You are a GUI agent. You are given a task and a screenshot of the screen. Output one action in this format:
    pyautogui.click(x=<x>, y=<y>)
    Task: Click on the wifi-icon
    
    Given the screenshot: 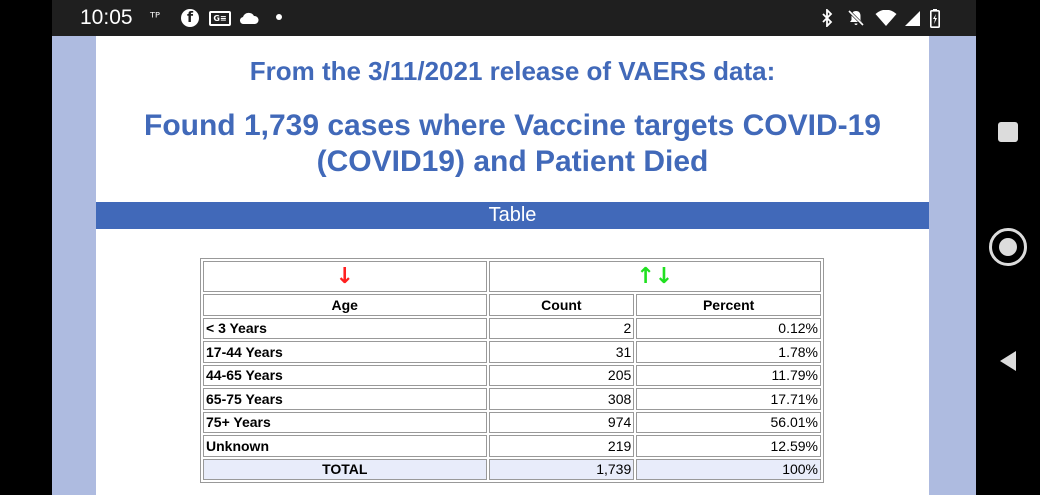 What is the action you would take?
    pyautogui.click(x=886, y=18)
    